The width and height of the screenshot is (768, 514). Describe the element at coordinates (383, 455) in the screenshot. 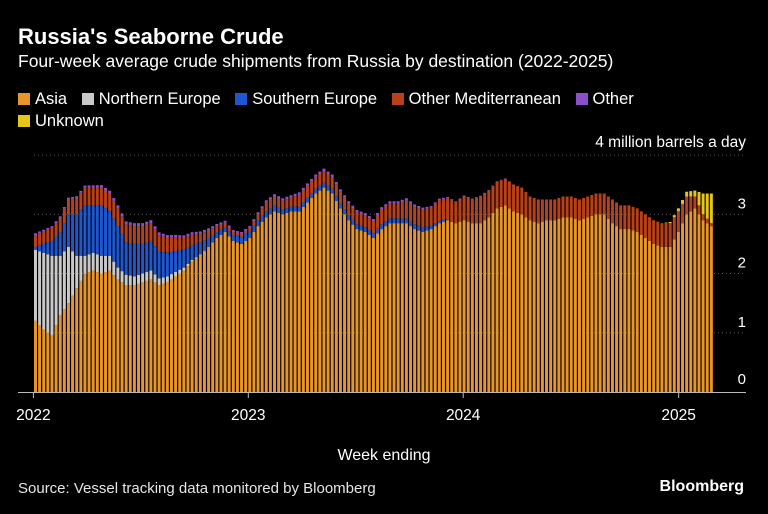

I see `x-axis-label: Week ending` at that location.